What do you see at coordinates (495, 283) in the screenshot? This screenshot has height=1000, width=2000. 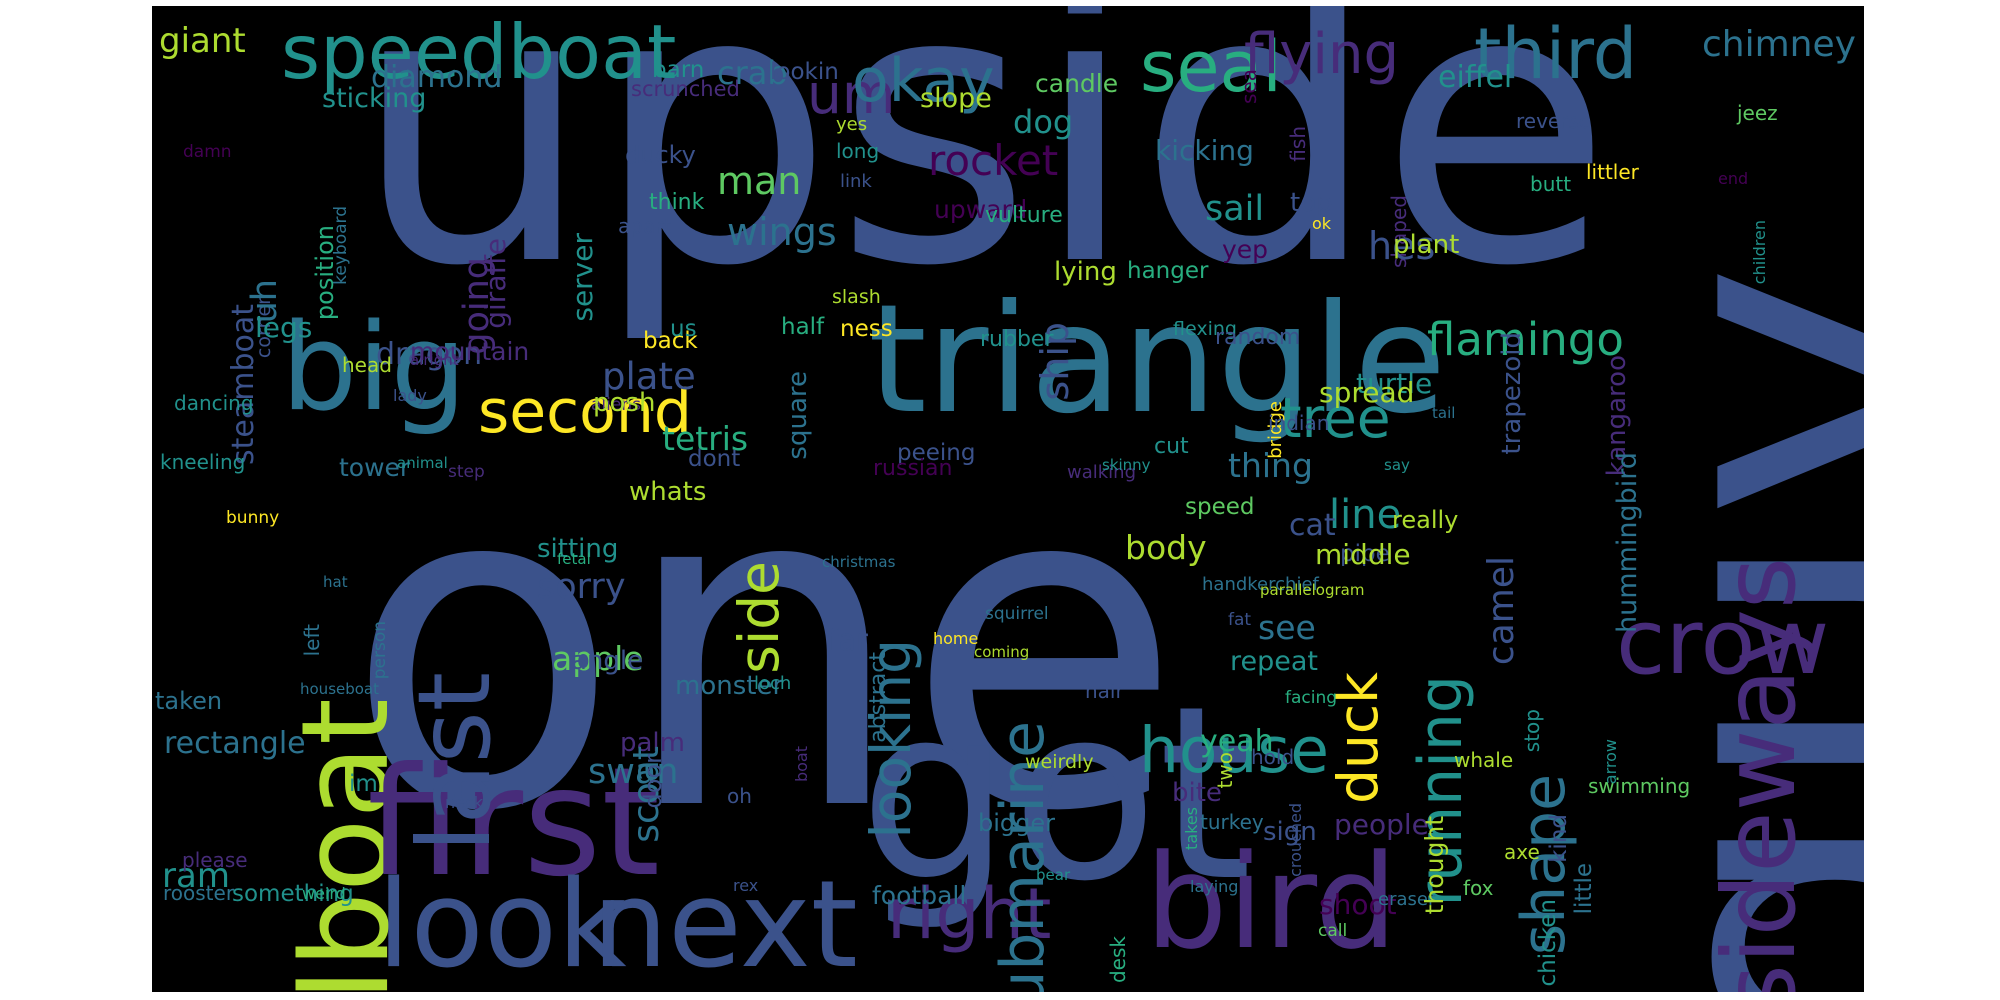 I see `word-giraffe: giraffe` at bounding box center [495, 283].